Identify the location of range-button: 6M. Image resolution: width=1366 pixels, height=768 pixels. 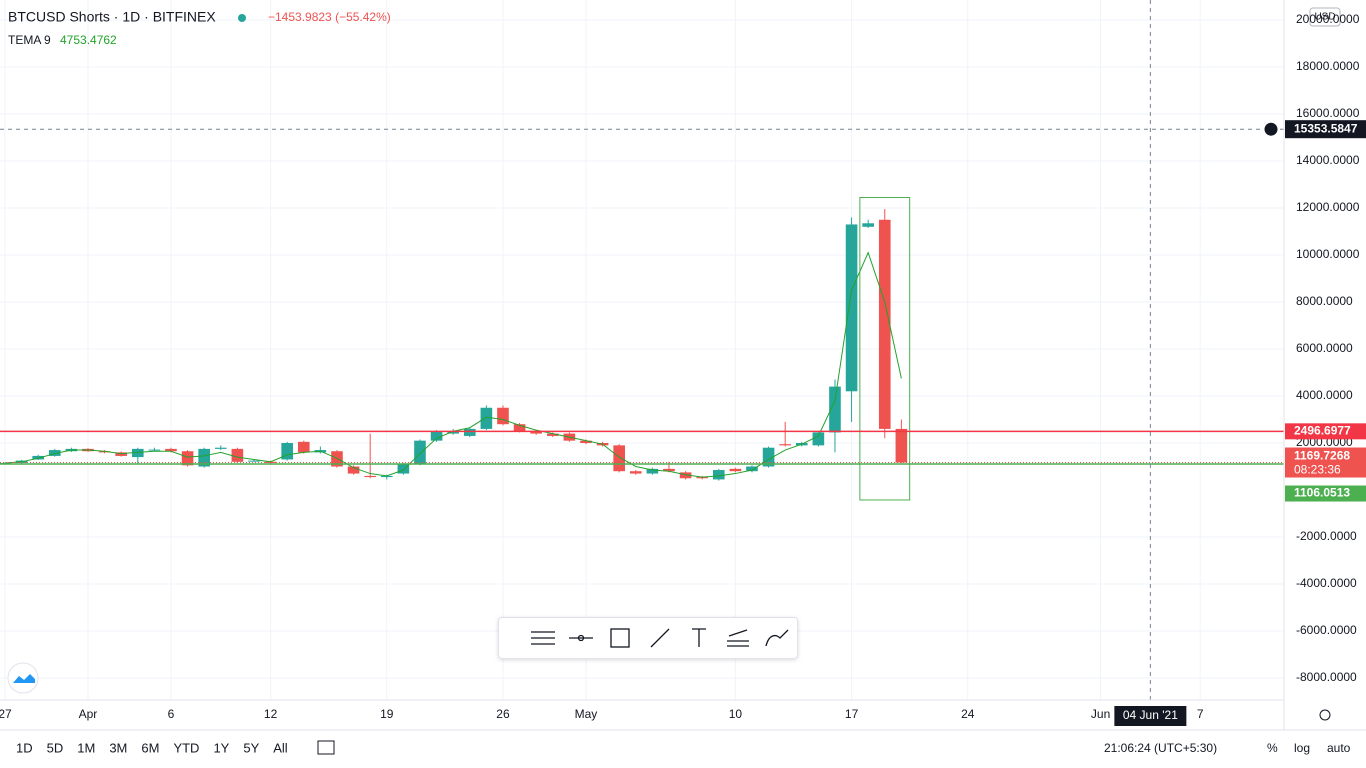
(150, 747).